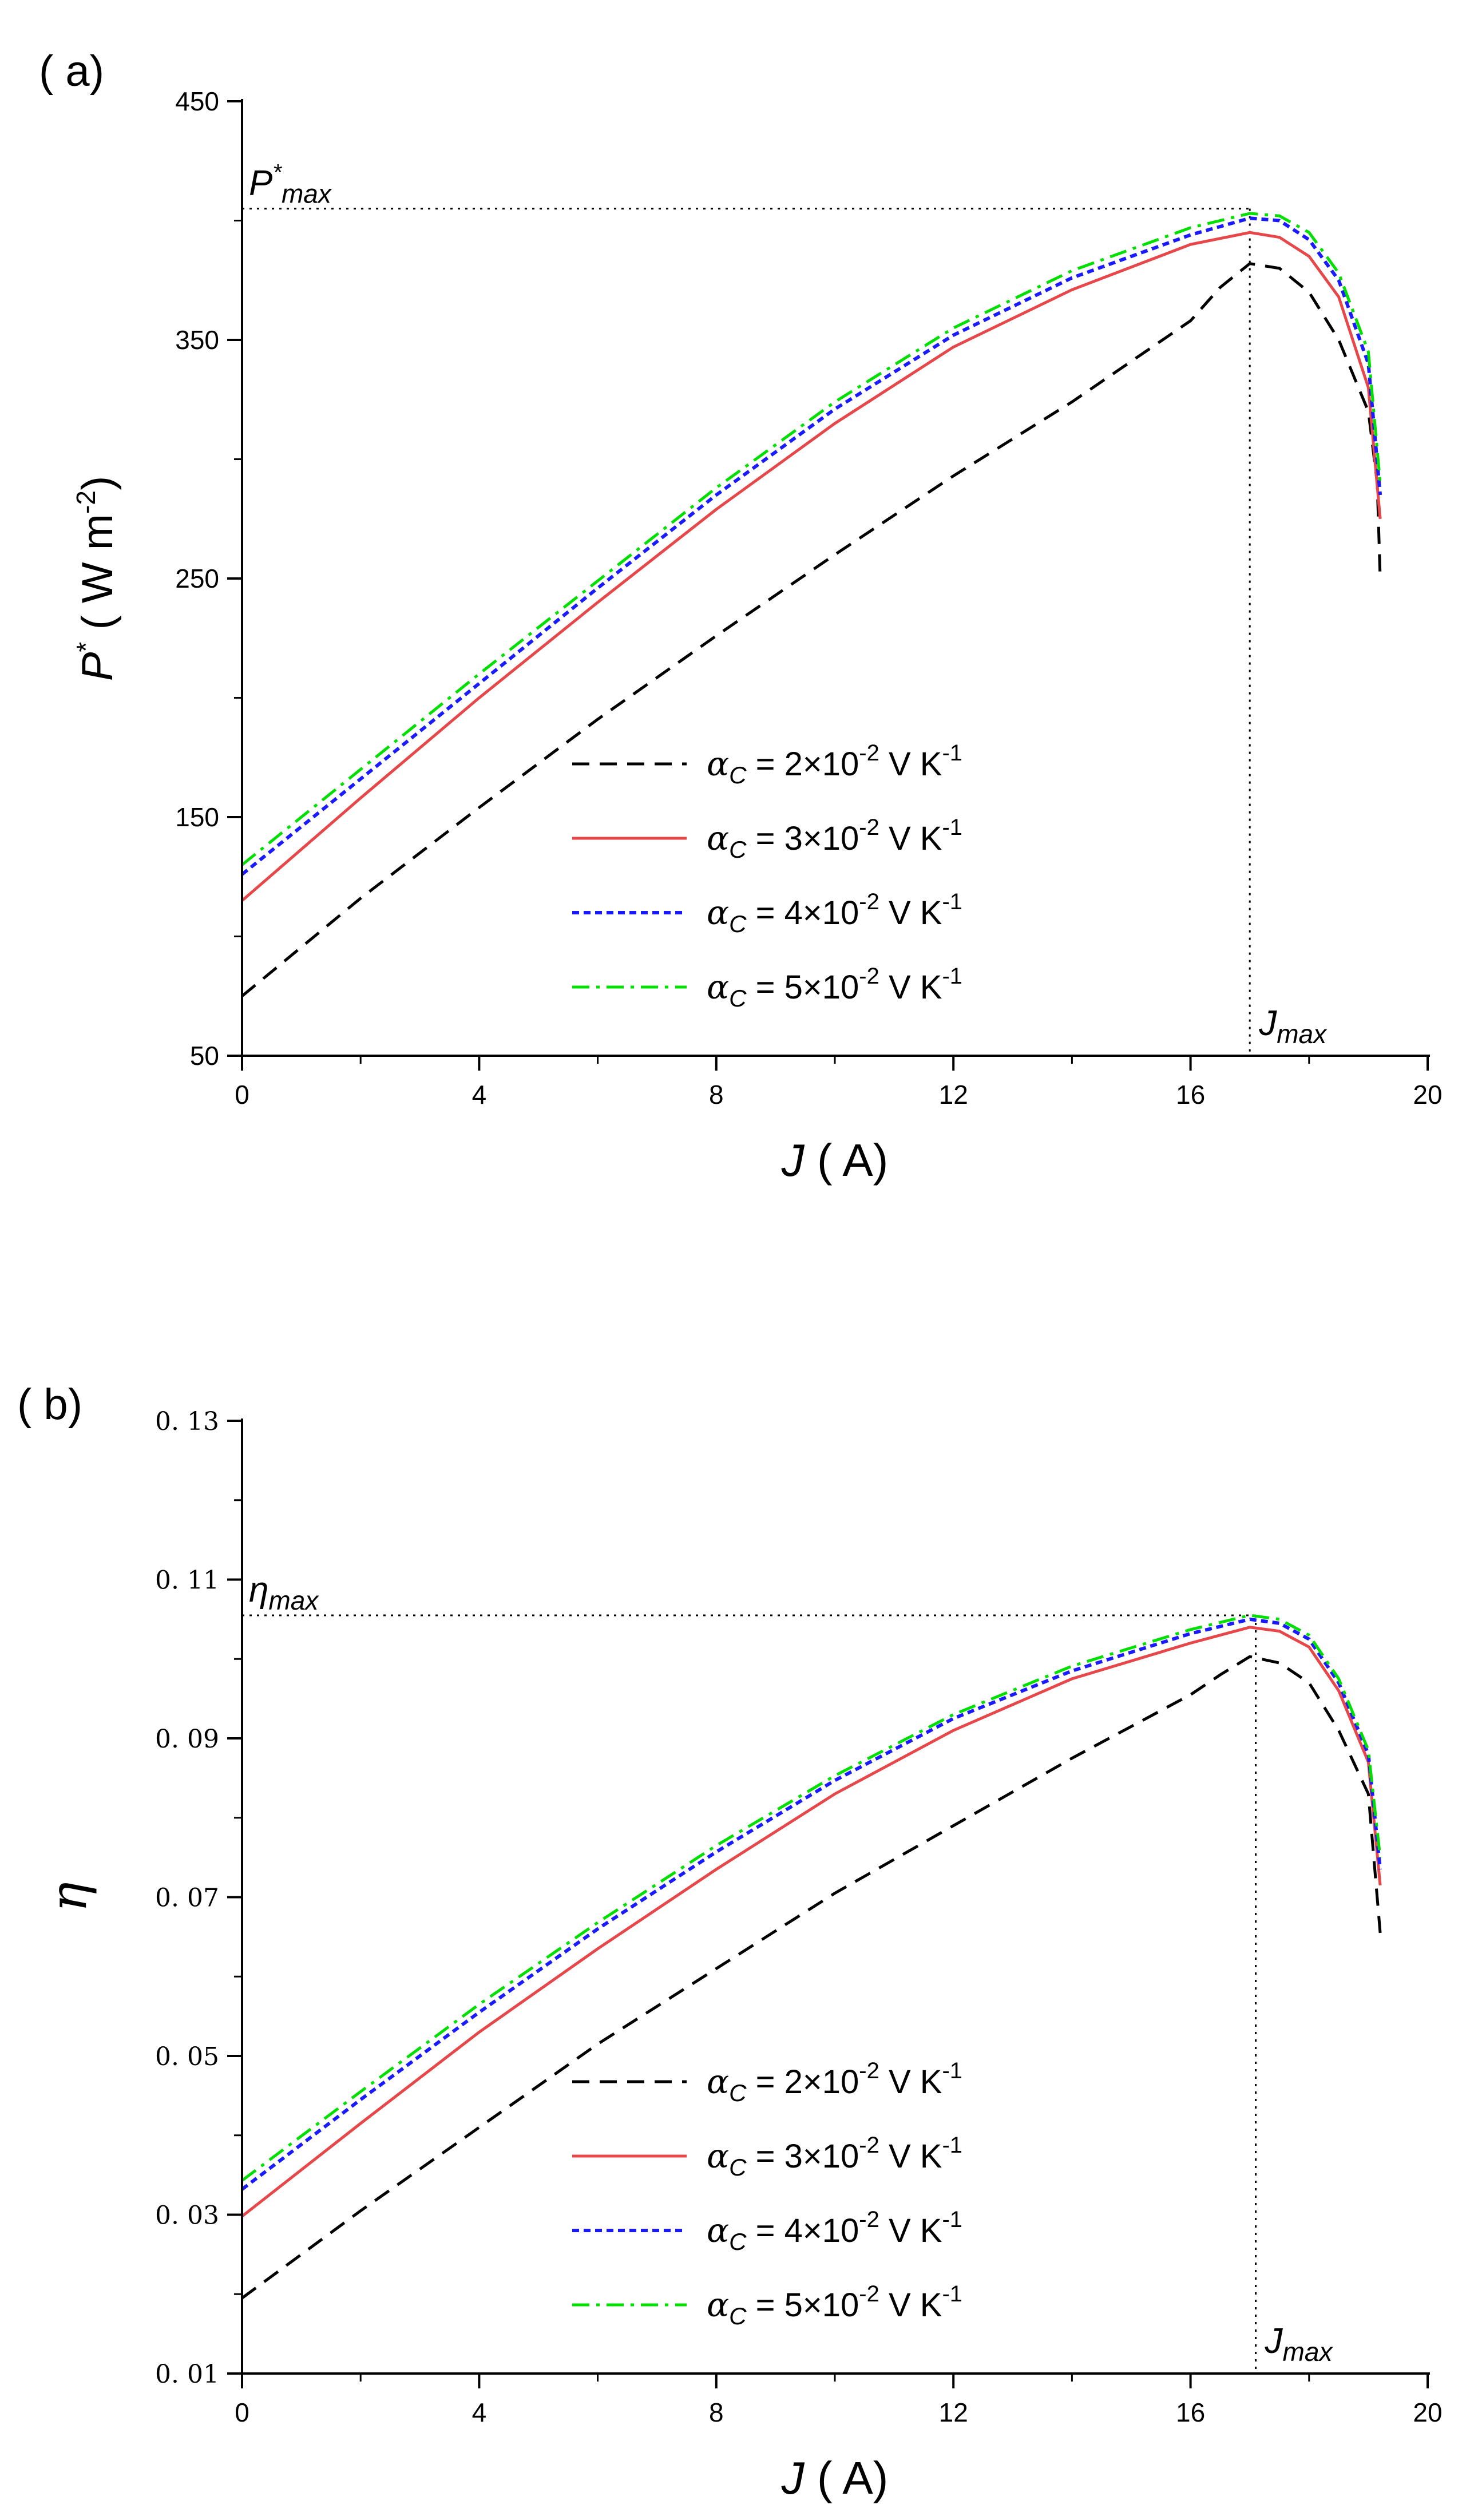 This screenshot has height=2520, width=1478. What do you see at coordinates (204, 1056) in the screenshot?
I see `y-tick-label: 50` at bounding box center [204, 1056].